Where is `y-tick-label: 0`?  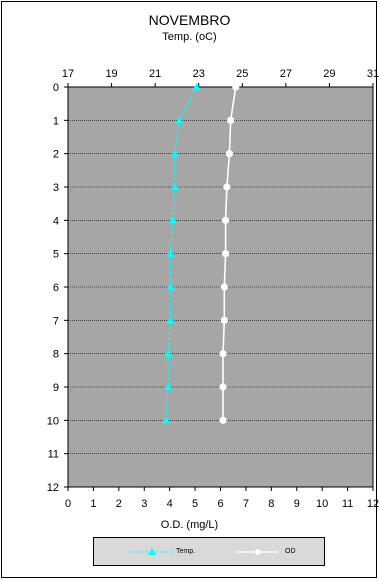
y-tick-label: 0 is located at coordinates (56, 88).